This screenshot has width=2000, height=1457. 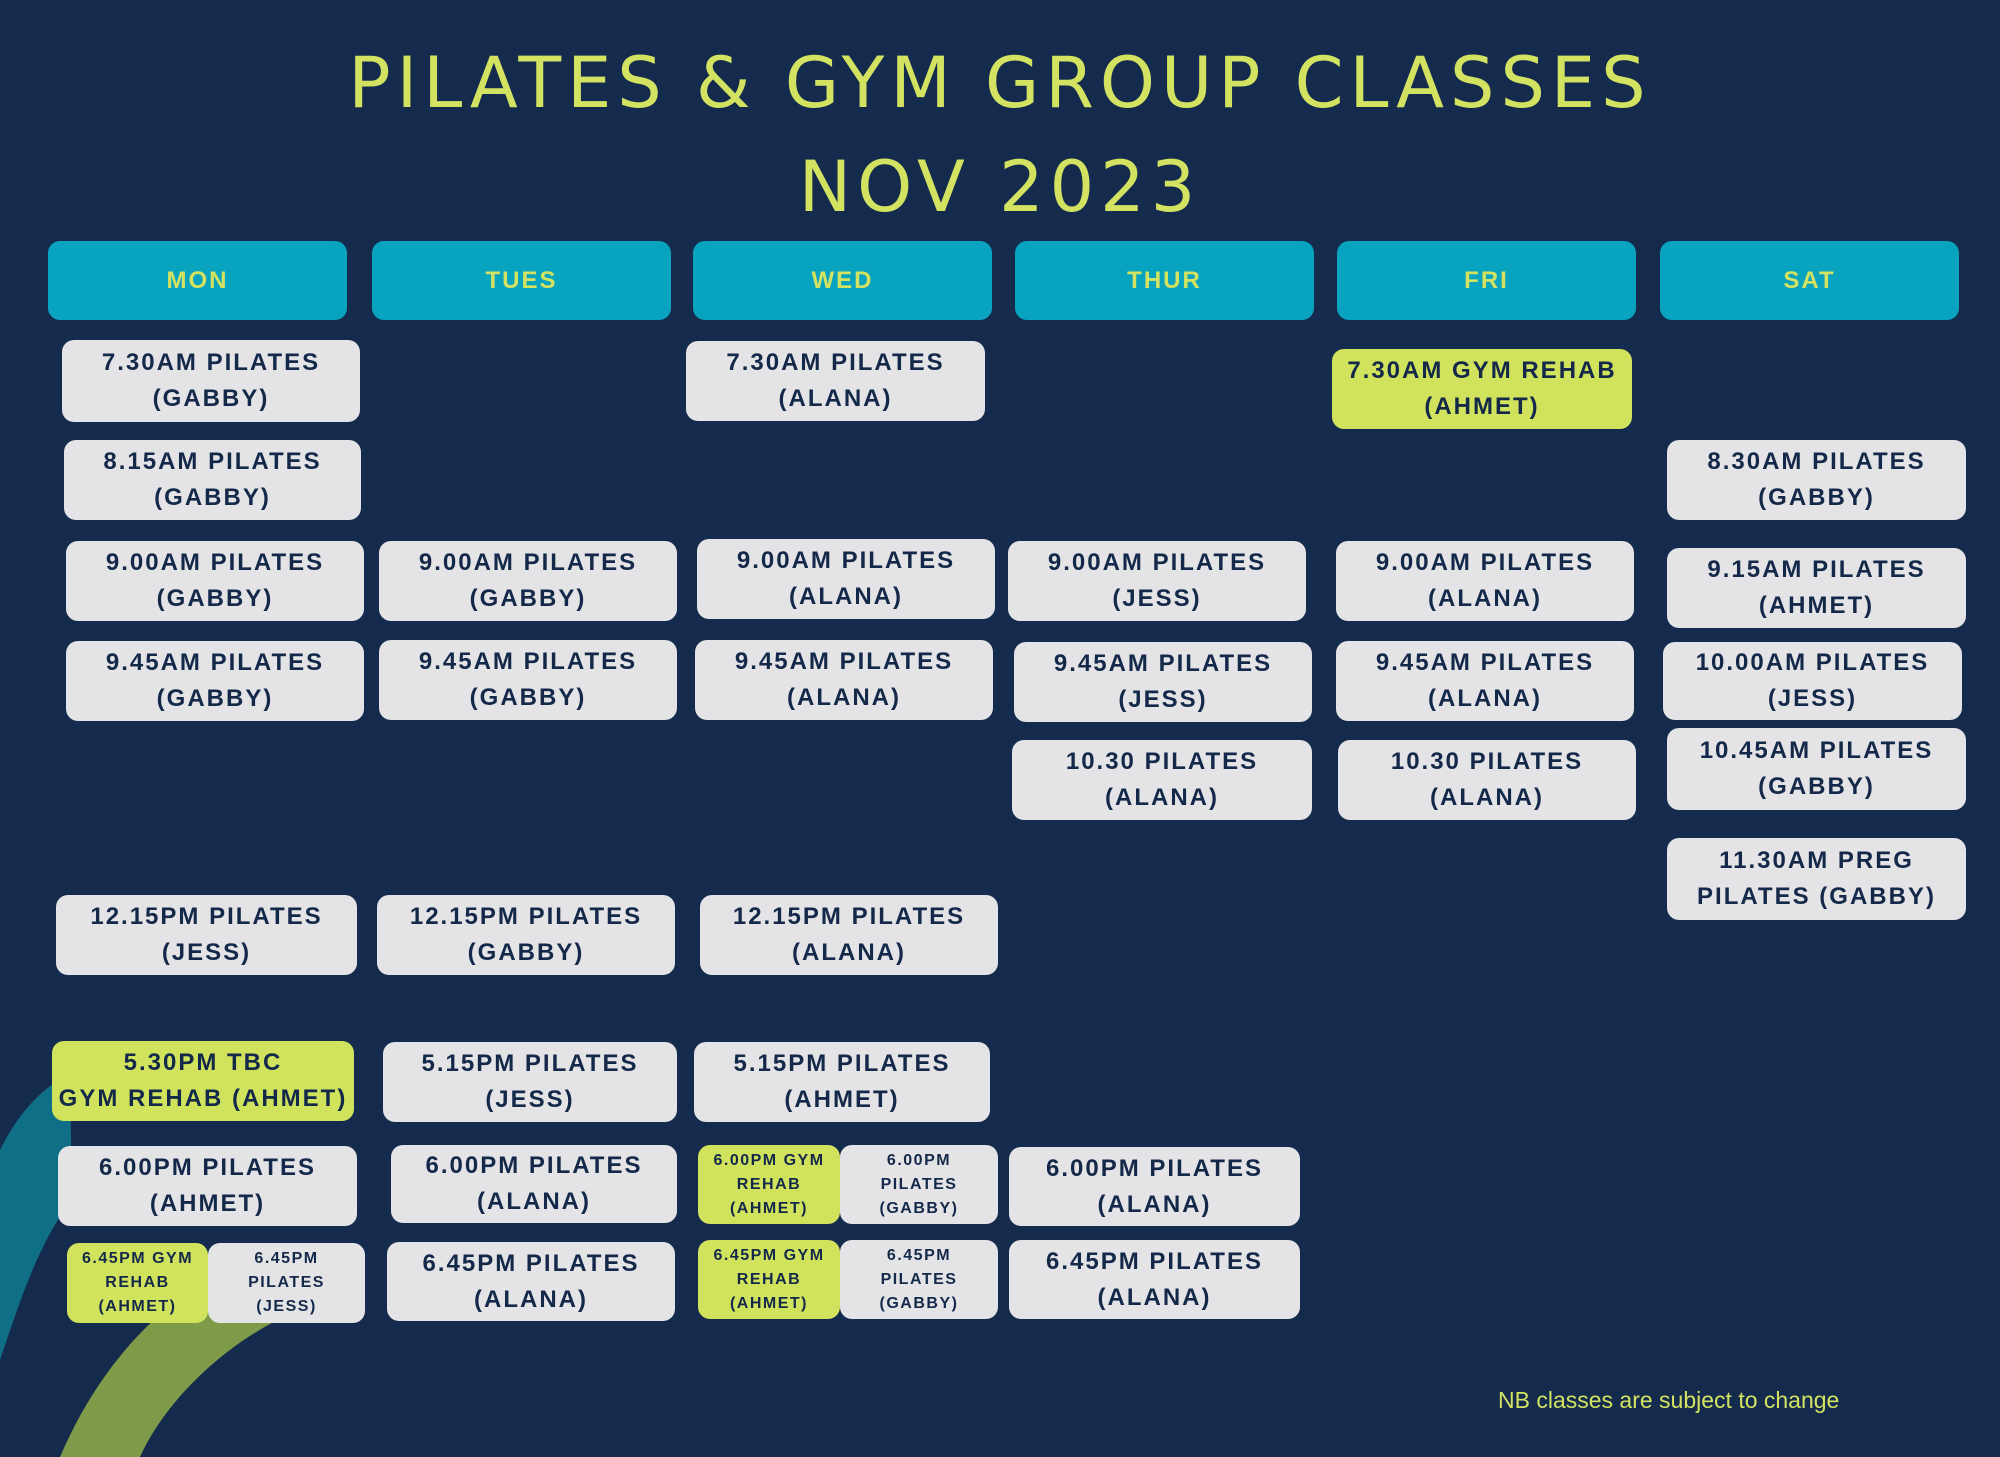 What do you see at coordinates (531, 1281) in the screenshot?
I see `class-card-tue-6: 6.45PM PILATES (ALANA)` at bounding box center [531, 1281].